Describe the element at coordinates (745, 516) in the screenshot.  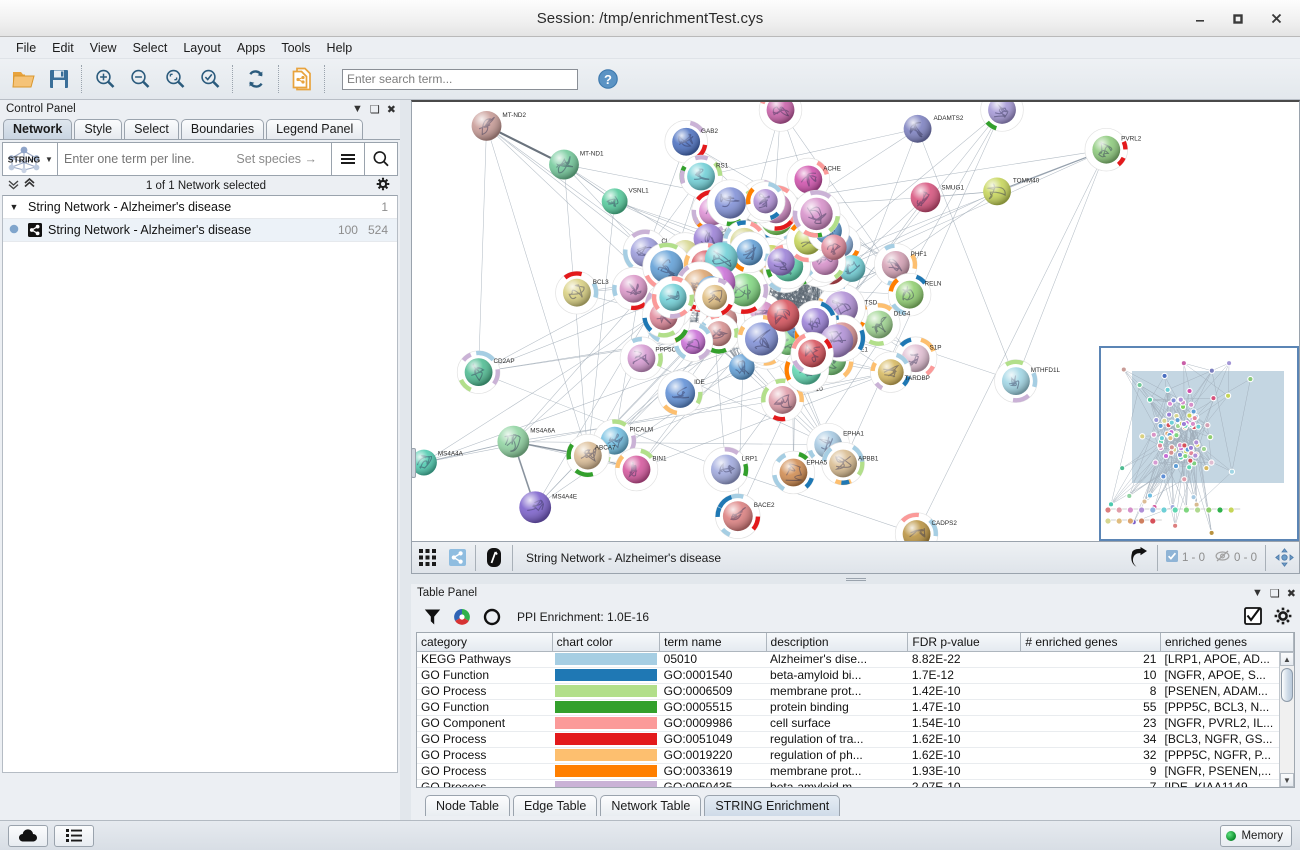
I see `network-node-bace2: BACE2` at that location.